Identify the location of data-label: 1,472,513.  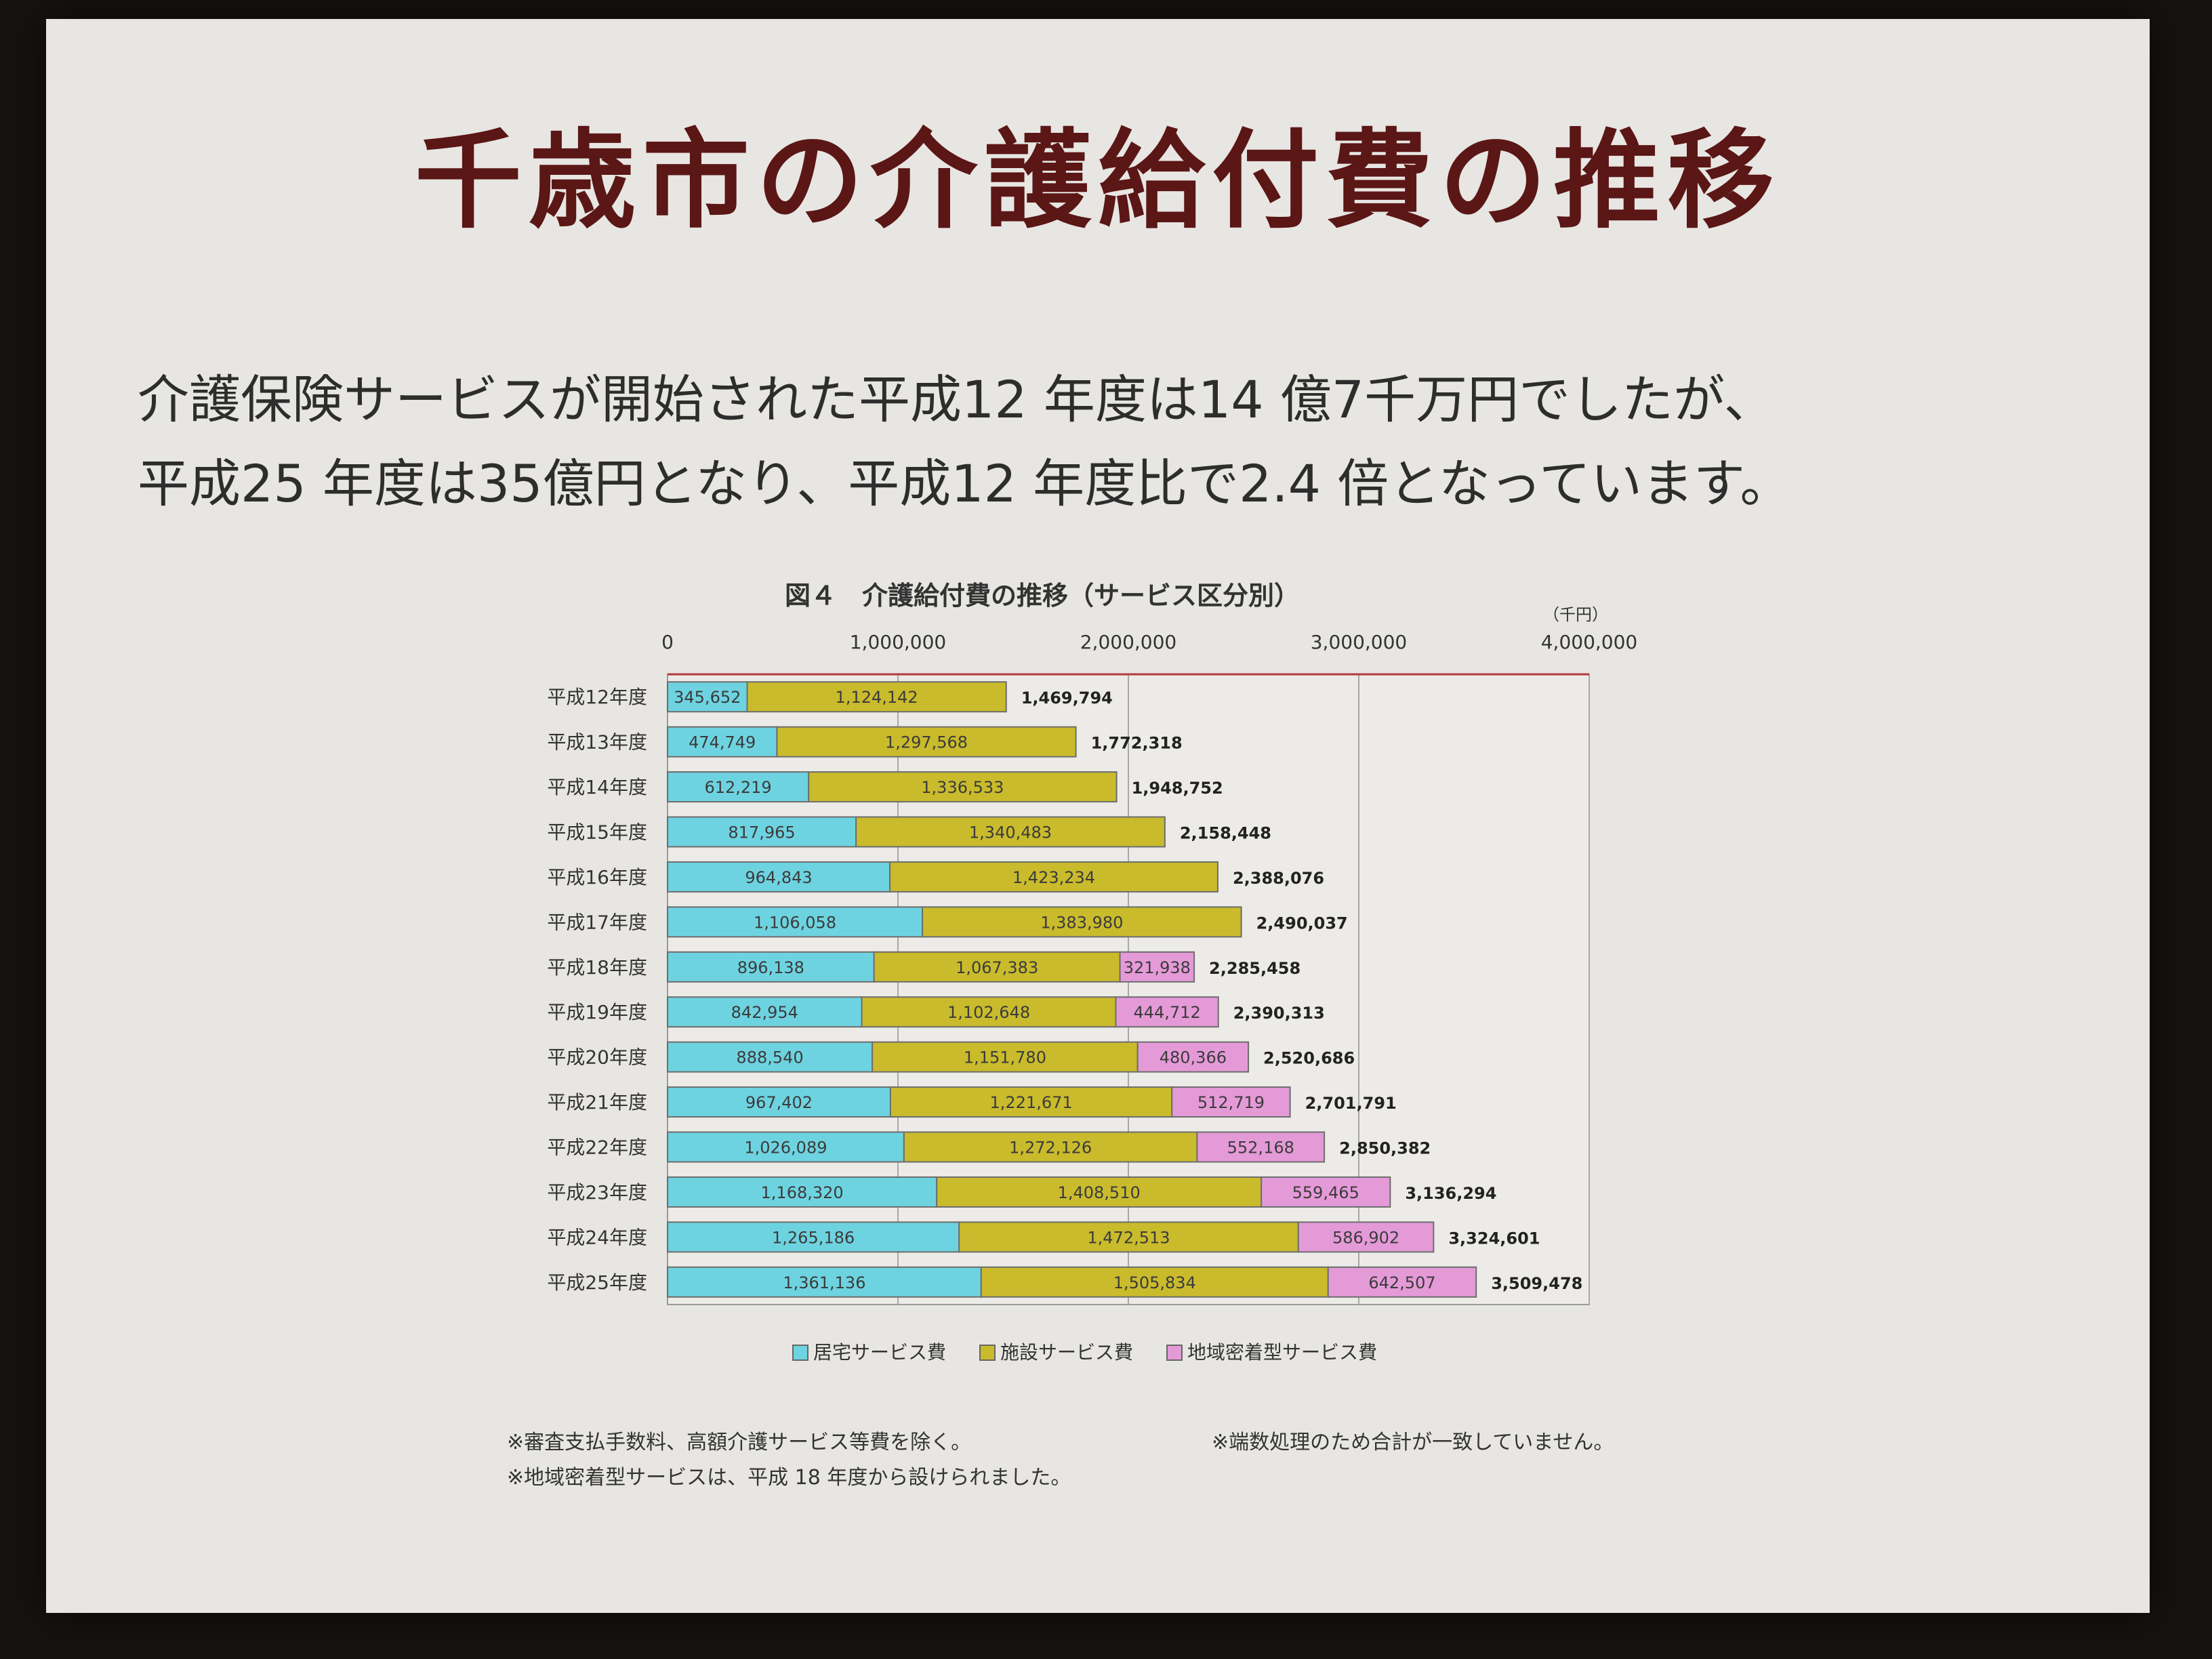
(1129, 1237).